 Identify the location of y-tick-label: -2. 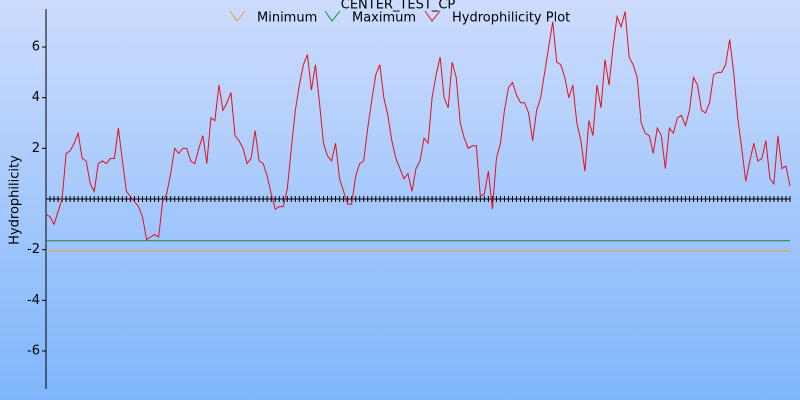
(33, 249).